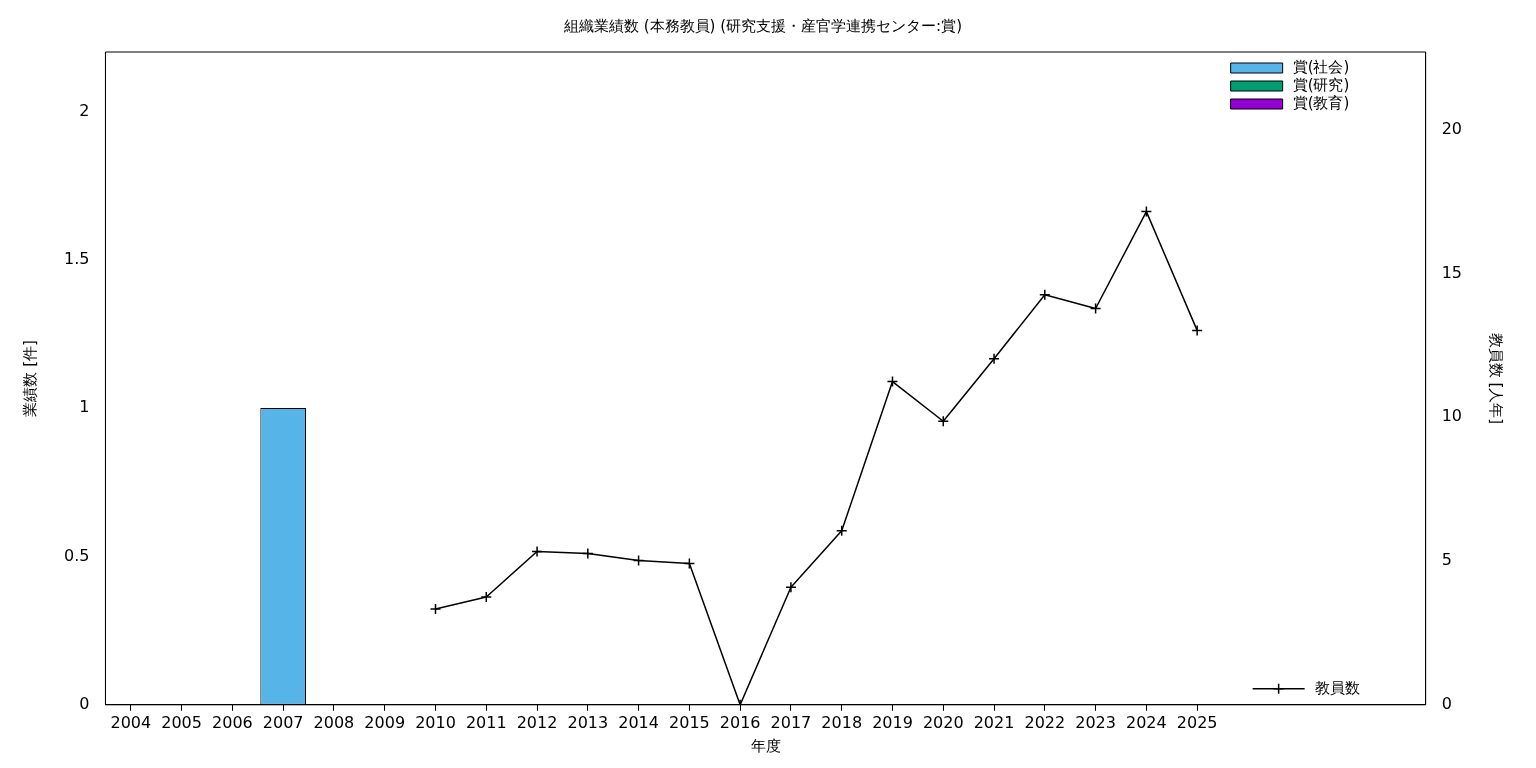 The image size is (1536, 768). What do you see at coordinates (29, 378) in the screenshot?
I see `y-axis-title: 業績数 [件]` at bounding box center [29, 378].